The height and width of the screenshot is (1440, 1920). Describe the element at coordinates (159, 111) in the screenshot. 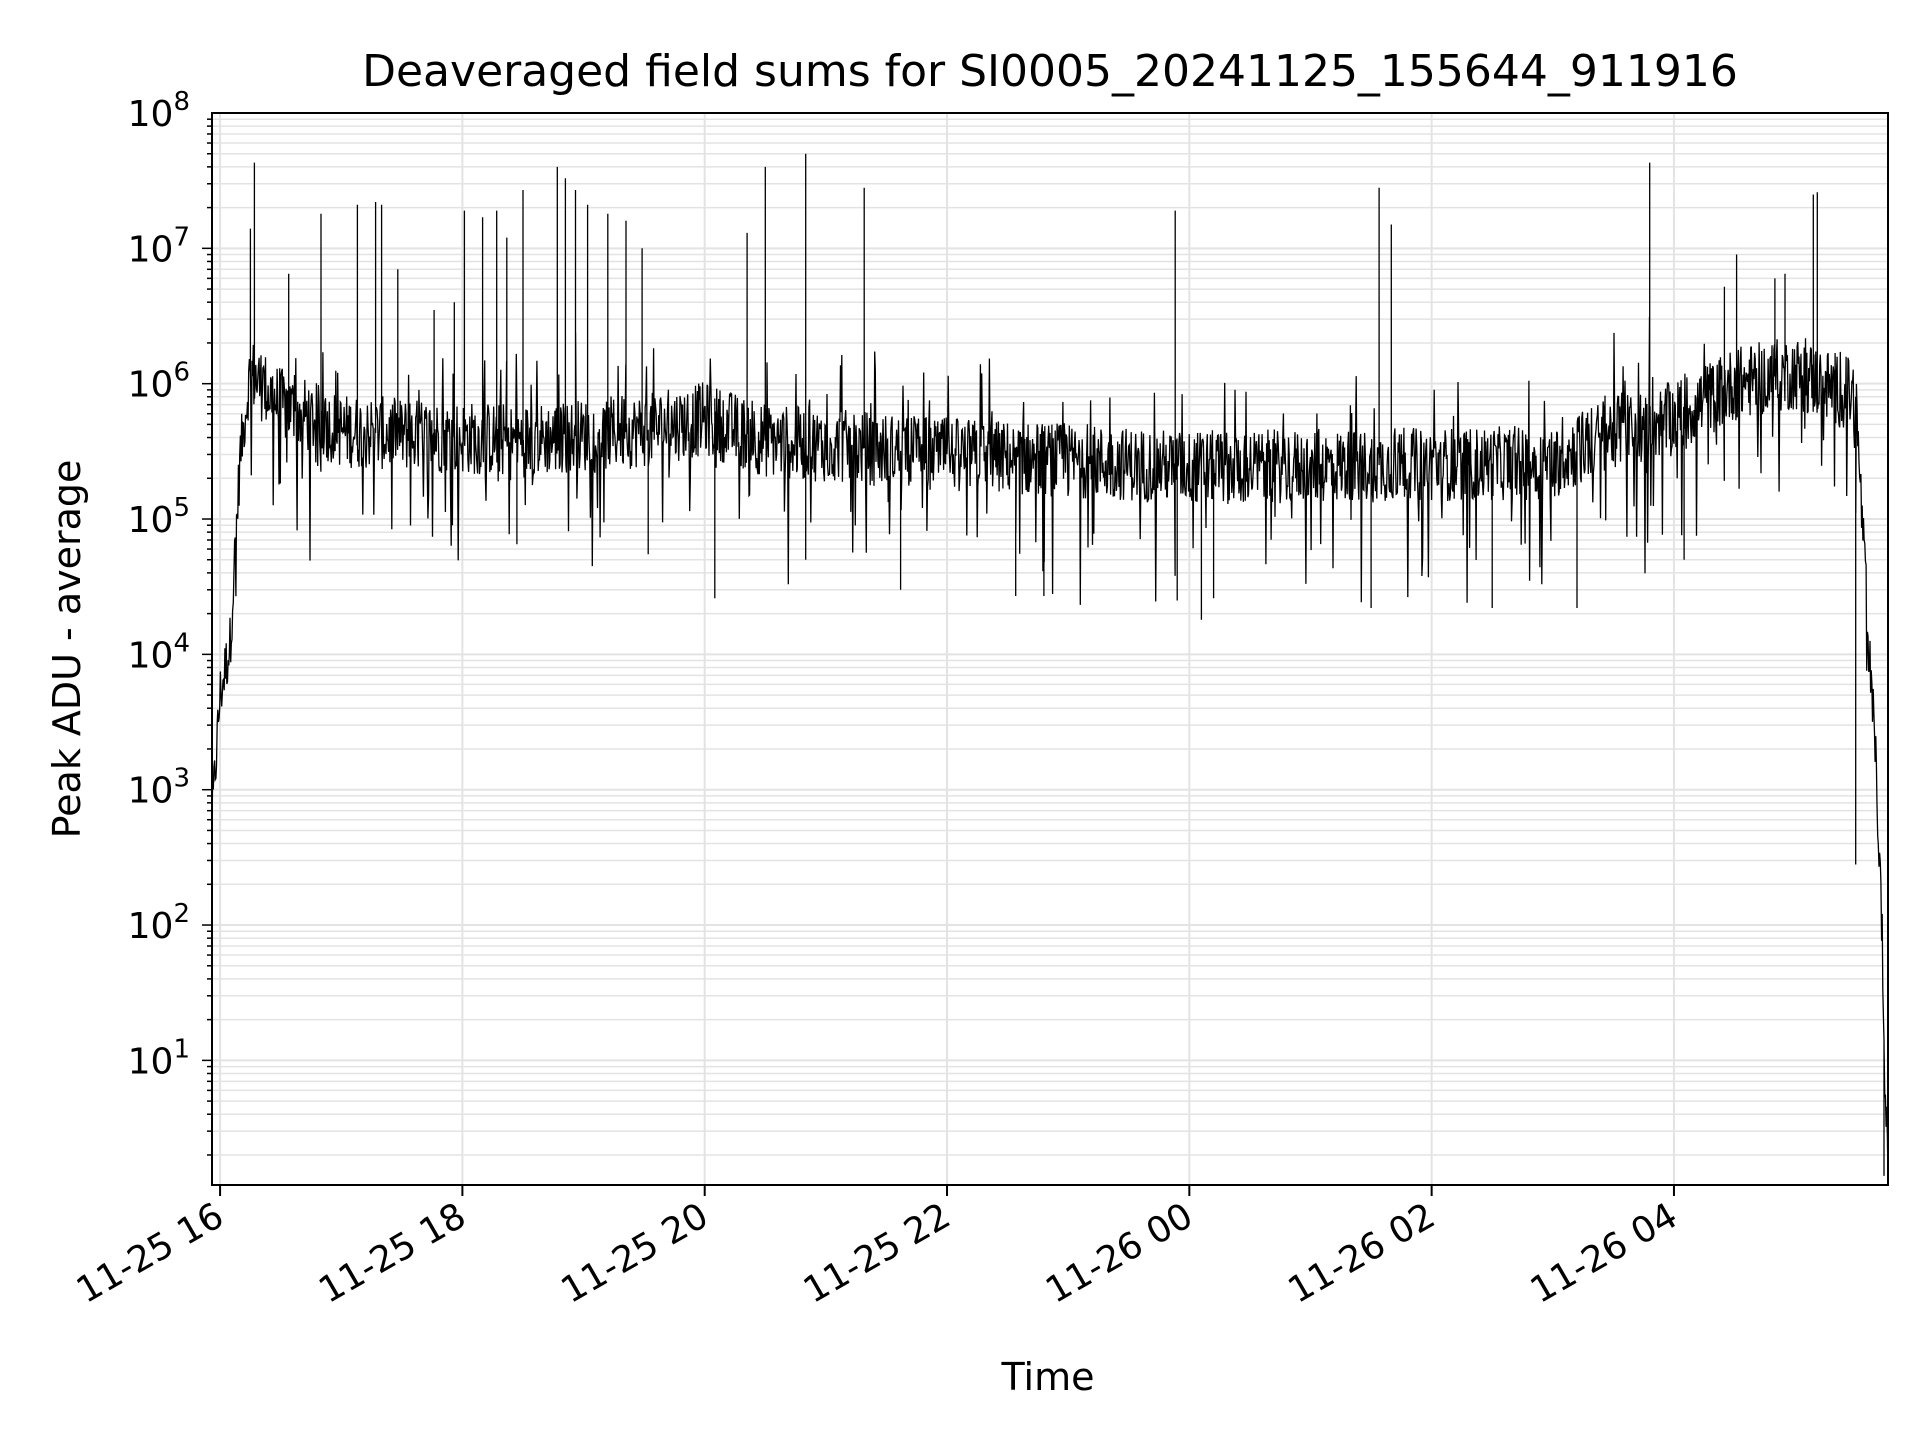

I see `y-tick-label: 10⁸` at that location.